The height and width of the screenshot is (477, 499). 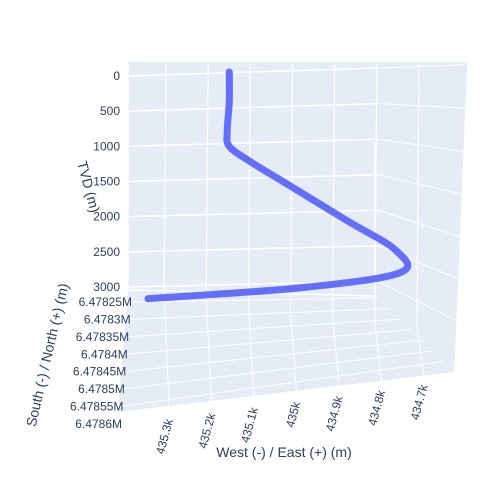 What do you see at coordinates (98, 424) in the screenshot?
I see `y-tick-label: 6.4786M` at bounding box center [98, 424].